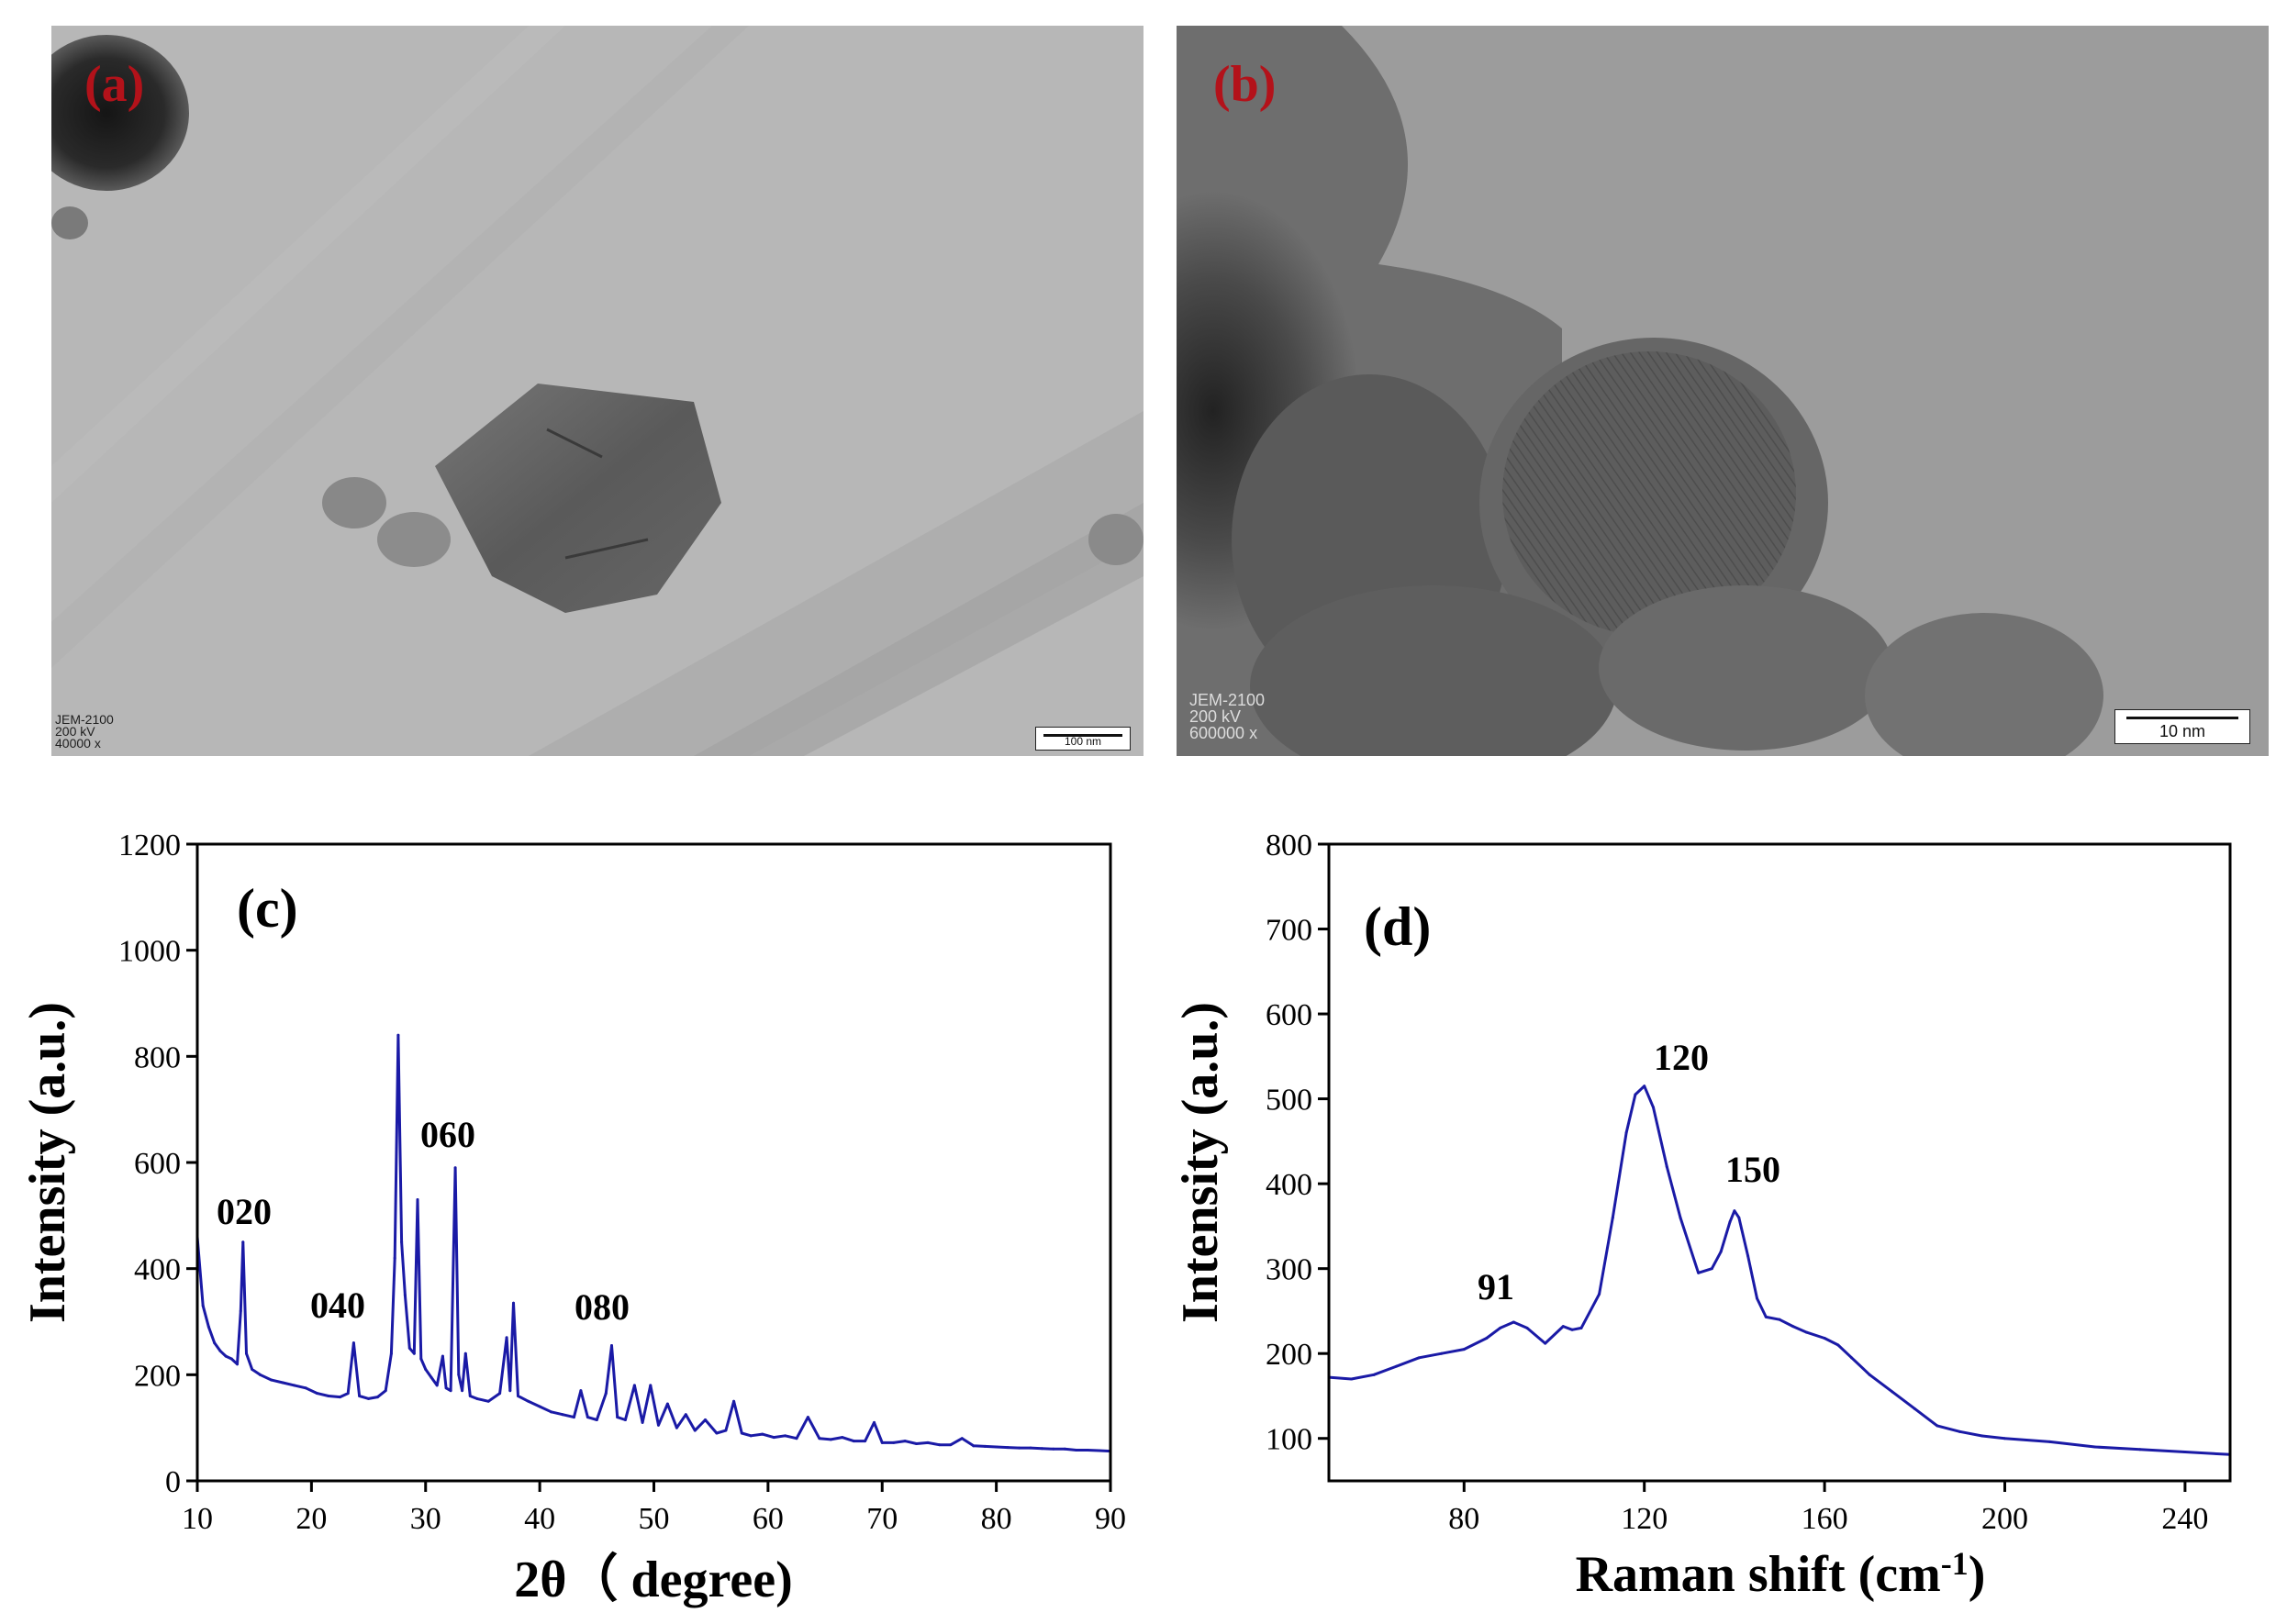 This screenshot has width=2287, height=1624. I want to click on xrd-y-tick-label: 400, so click(158, 1270).